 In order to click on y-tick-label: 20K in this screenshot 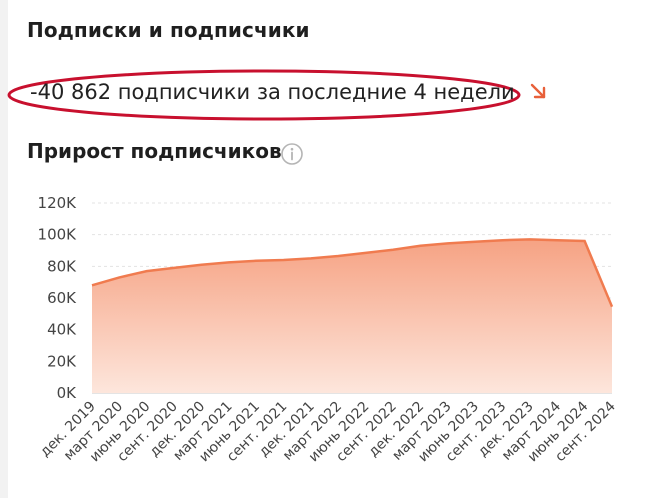, I will do `click(62, 361)`.